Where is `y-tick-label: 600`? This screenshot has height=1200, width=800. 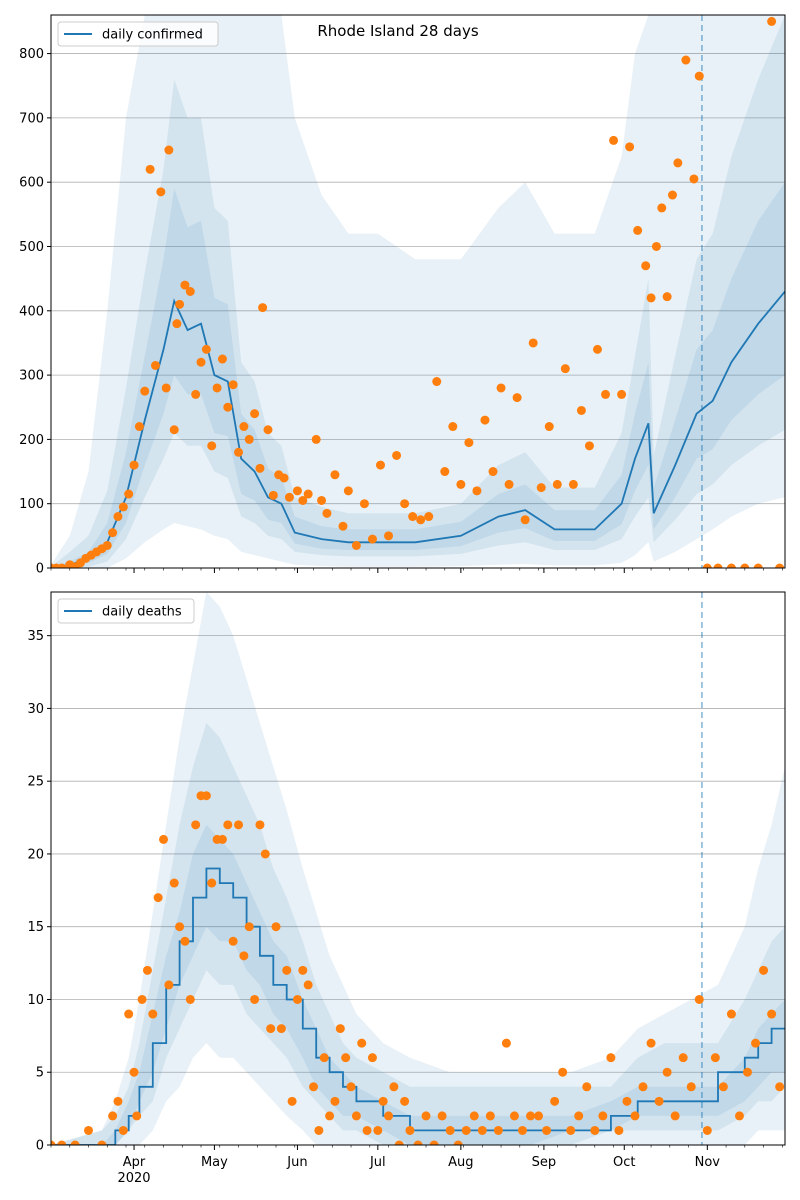 y-tick-label: 600 is located at coordinates (31, 183).